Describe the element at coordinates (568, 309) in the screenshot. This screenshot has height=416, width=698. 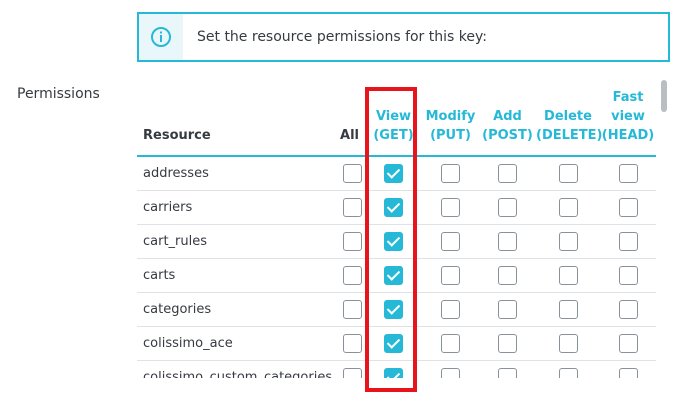
I see `checkbox-delete-categories` at that location.